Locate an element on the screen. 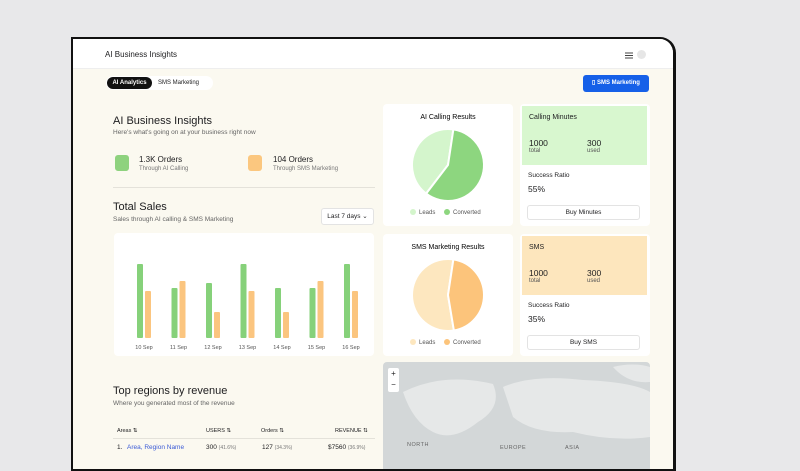  ratio-value: 35% is located at coordinates (537, 319).